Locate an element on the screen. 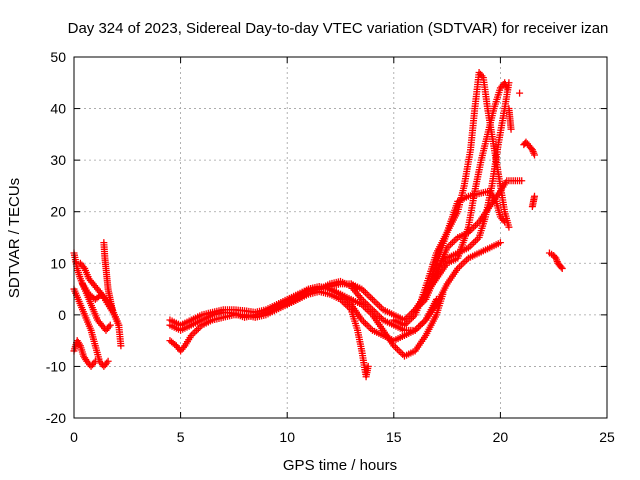  series-track-e is located at coordinates (102, 315).